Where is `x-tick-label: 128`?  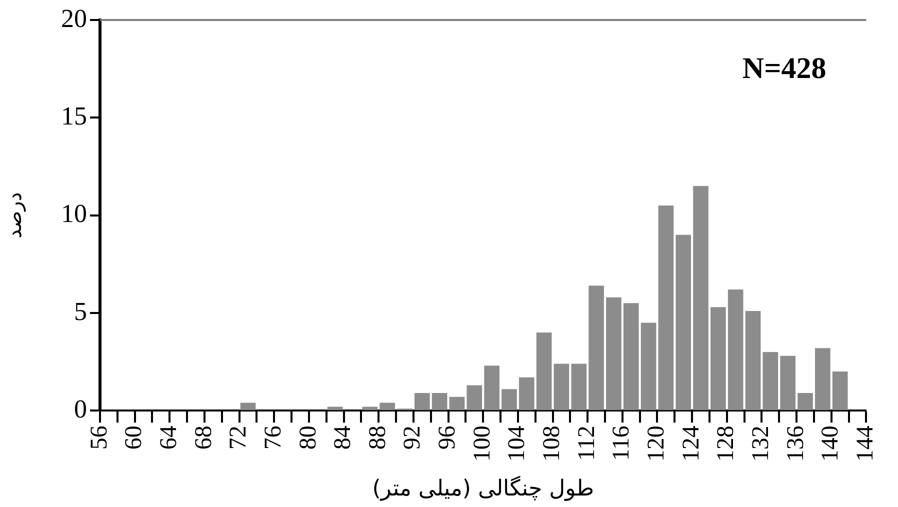 x-tick-label: 128 is located at coordinates (726, 444).